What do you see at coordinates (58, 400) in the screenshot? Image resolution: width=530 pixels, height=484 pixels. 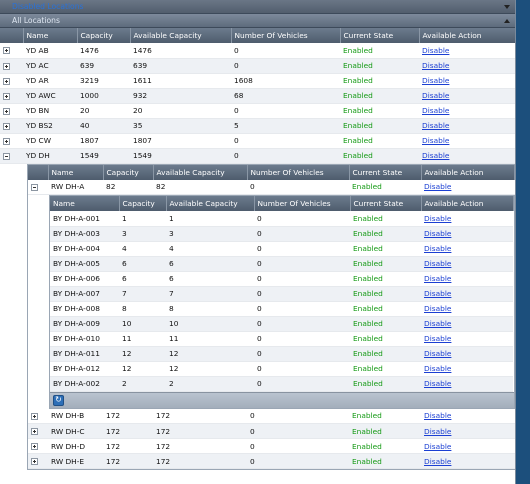 I see `refresh-icon: ↻` at bounding box center [58, 400].